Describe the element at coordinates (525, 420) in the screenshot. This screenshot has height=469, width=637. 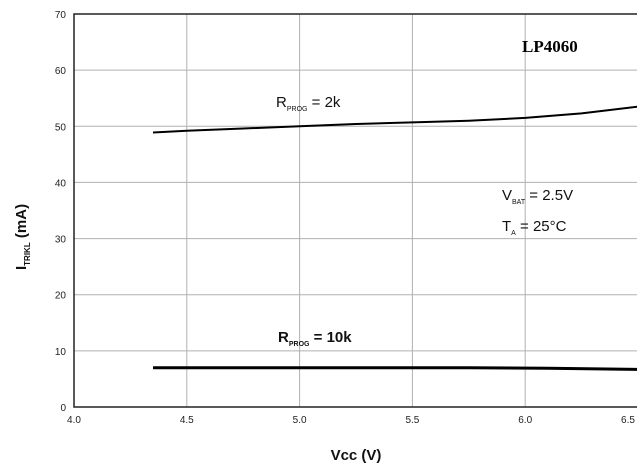
I see `x-tick-label: 6.0` at that location.